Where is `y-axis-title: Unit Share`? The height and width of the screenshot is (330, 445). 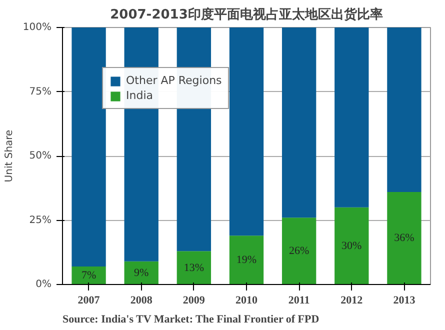 y-axis-title: Unit Share is located at coordinates (9, 156).